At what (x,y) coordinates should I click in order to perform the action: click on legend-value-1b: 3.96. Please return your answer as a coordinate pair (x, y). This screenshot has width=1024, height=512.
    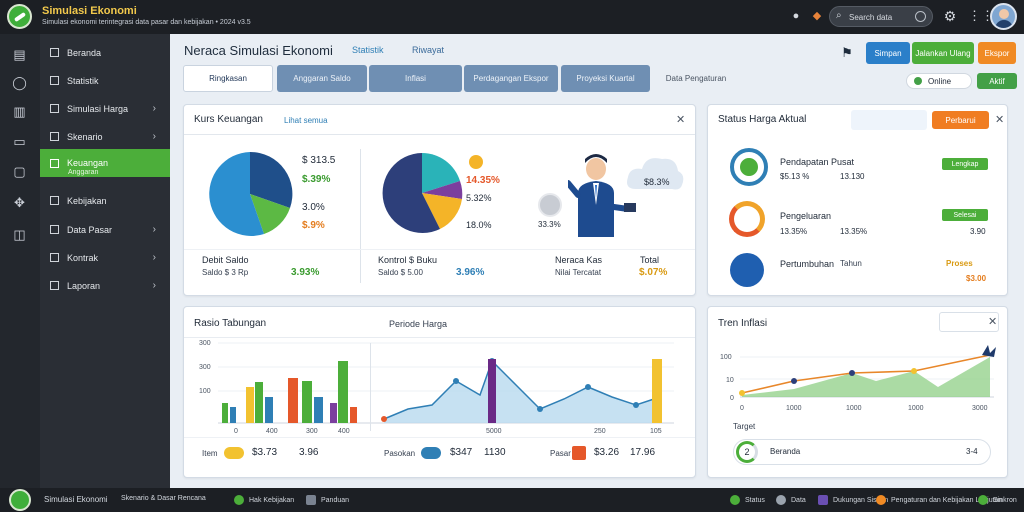
    Looking at the image, I should click on (309, 452).